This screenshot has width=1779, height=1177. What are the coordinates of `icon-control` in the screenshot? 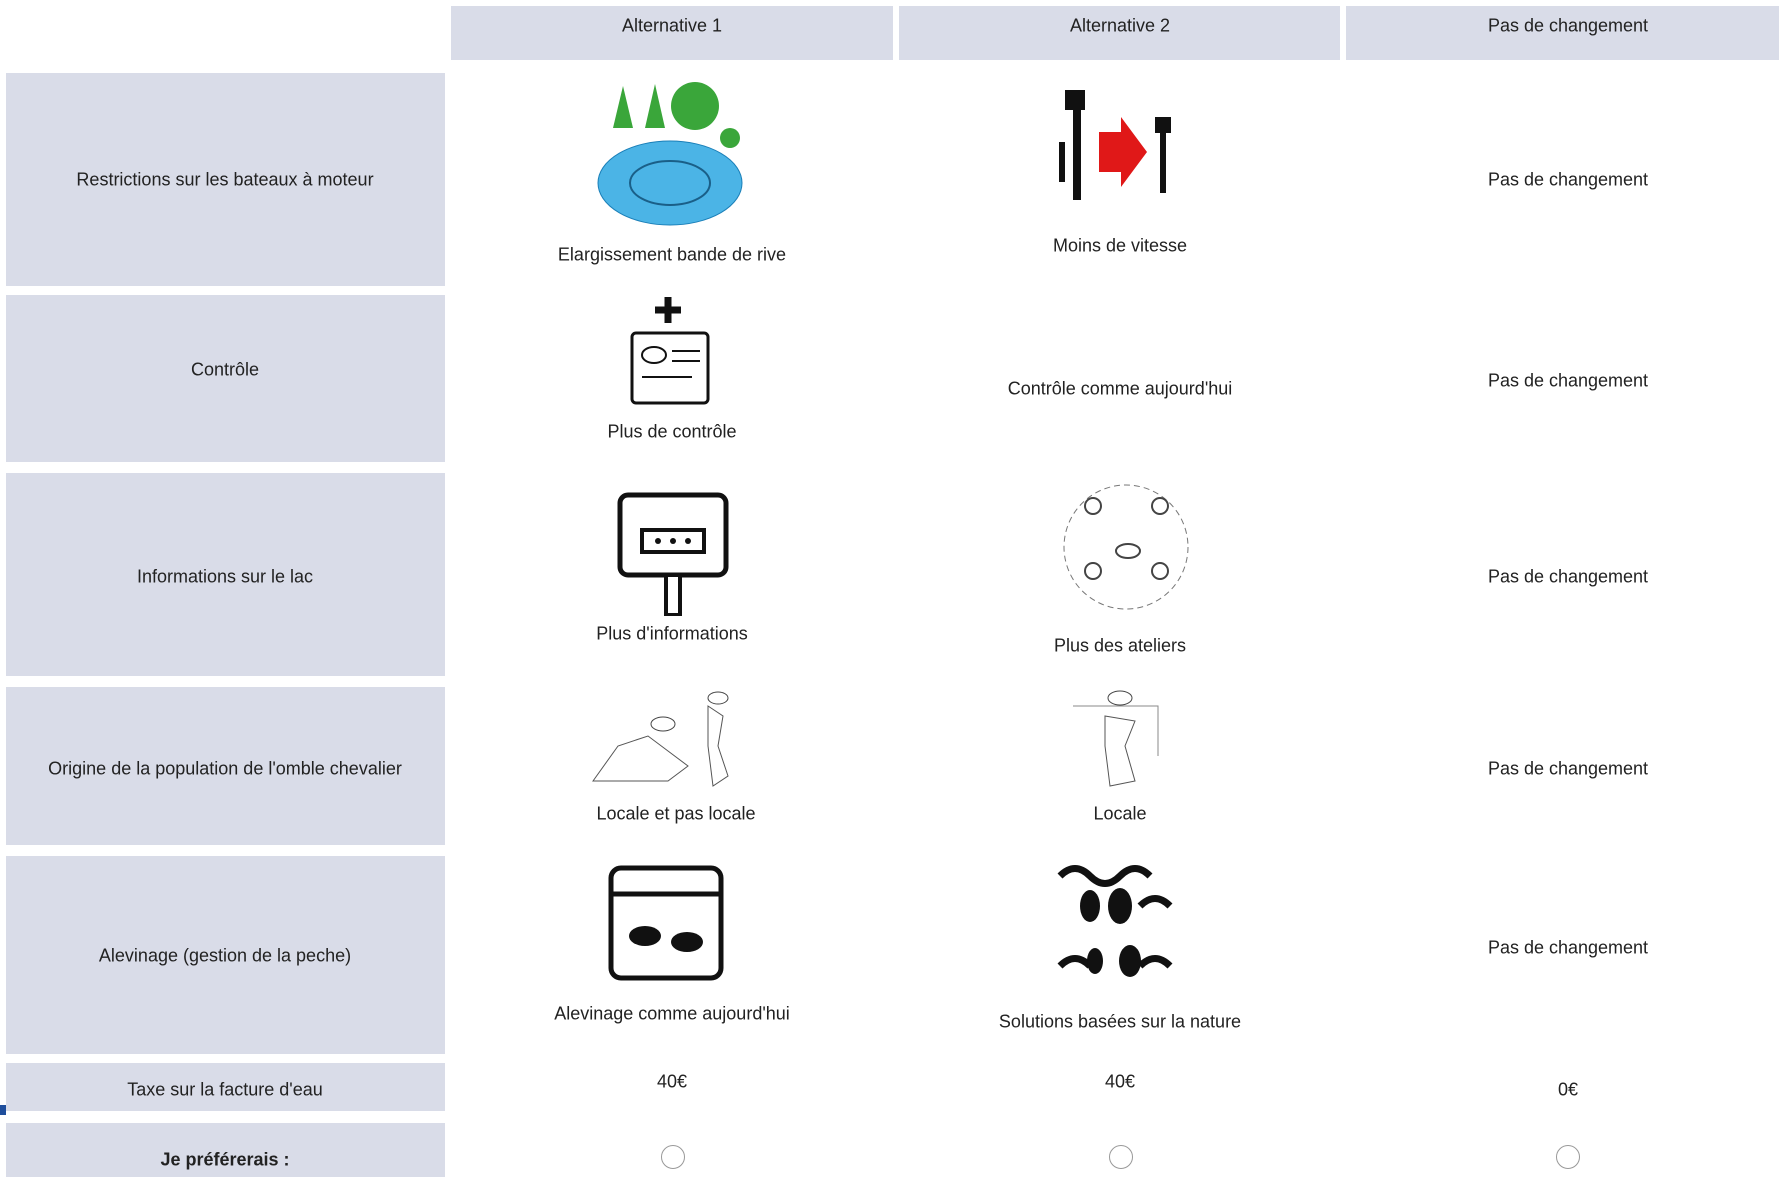 It's located at (670, 351).